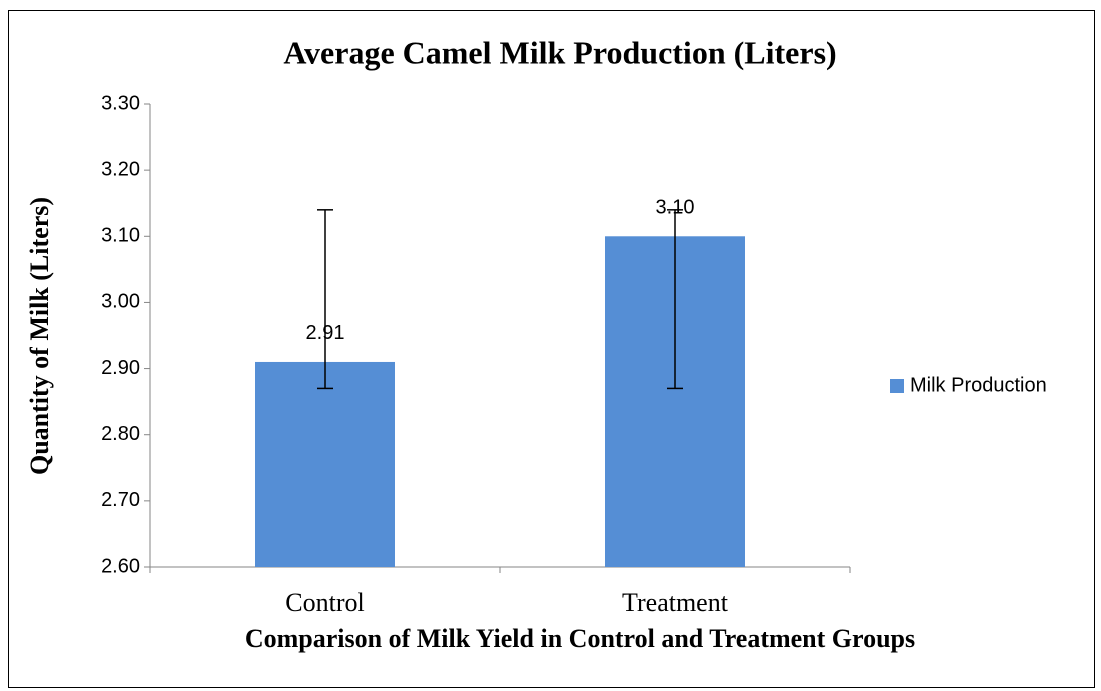 Image resolution: width=1101 pixels, height=691 pixels. I want to click on y-tick-label: 2.70, so click(120, 500).